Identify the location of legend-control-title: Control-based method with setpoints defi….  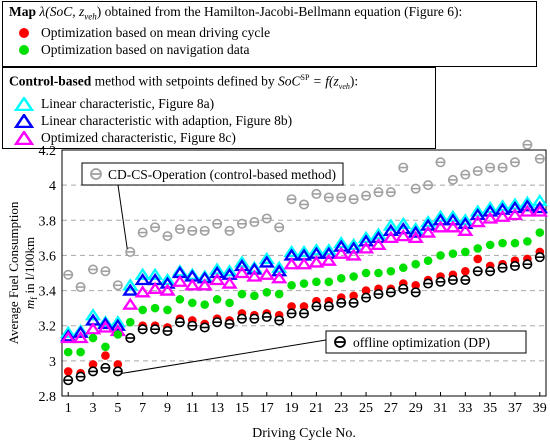
(184, 82).